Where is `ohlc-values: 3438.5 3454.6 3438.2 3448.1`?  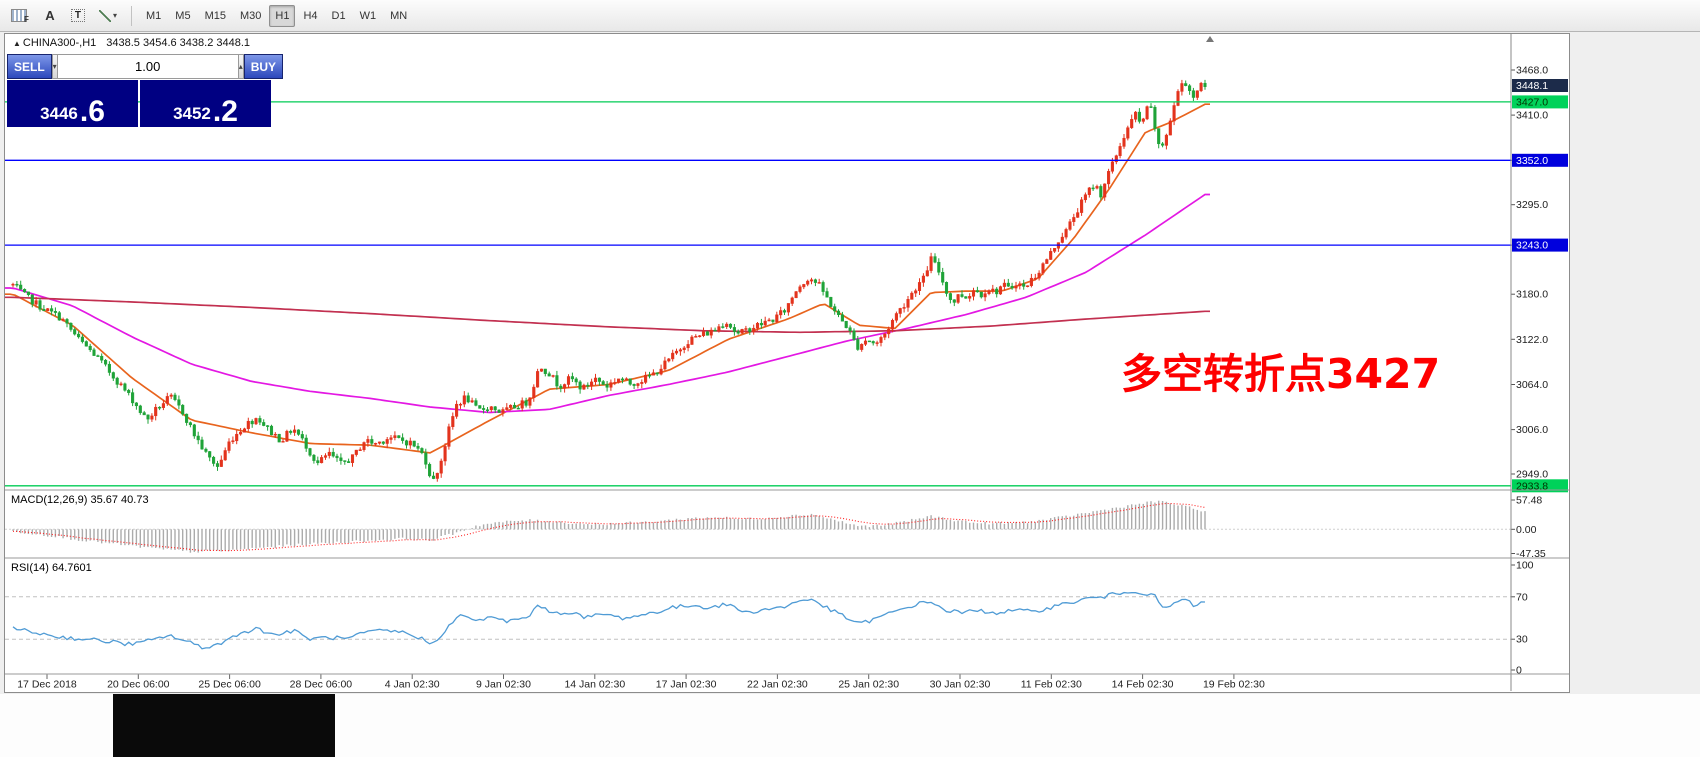 ohlc-values: 3438.5 3454.6 3438.2 3448.1 is located at coordinates (178, 43).